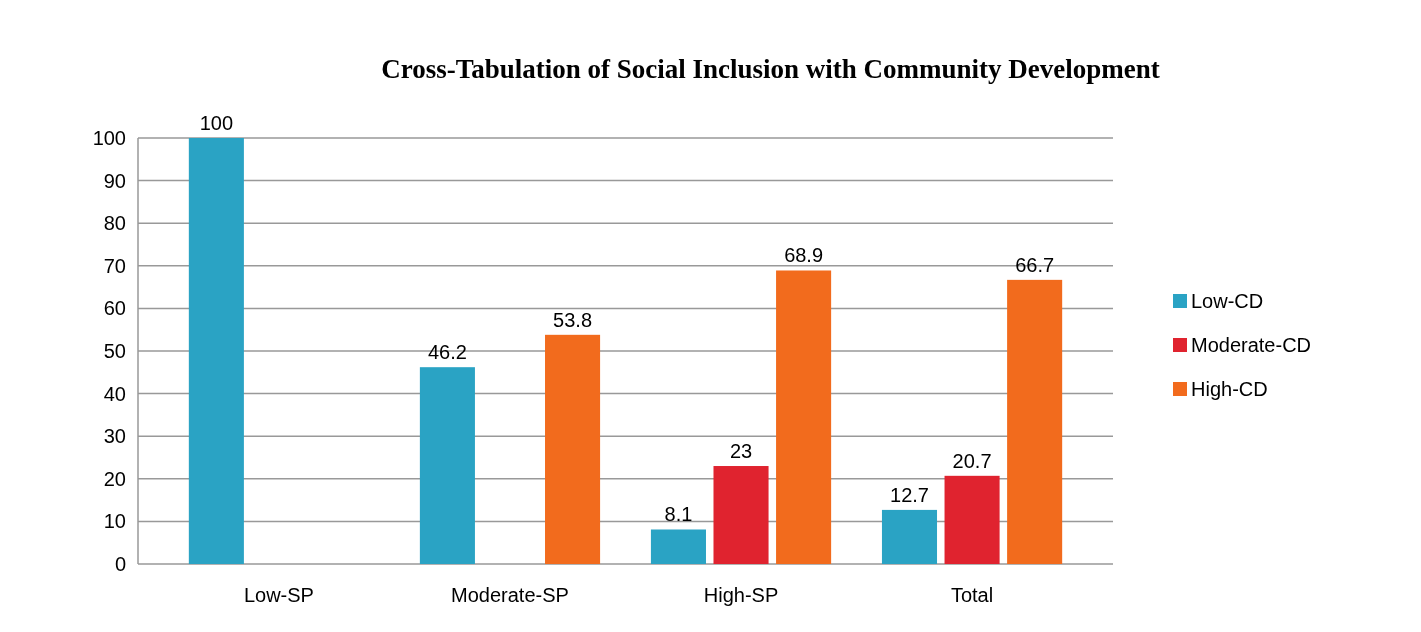  What do you see at coordinates (1035, 264) in the screenshot?
I see `data-label: 66.7` at bounding box center [1035, 264].